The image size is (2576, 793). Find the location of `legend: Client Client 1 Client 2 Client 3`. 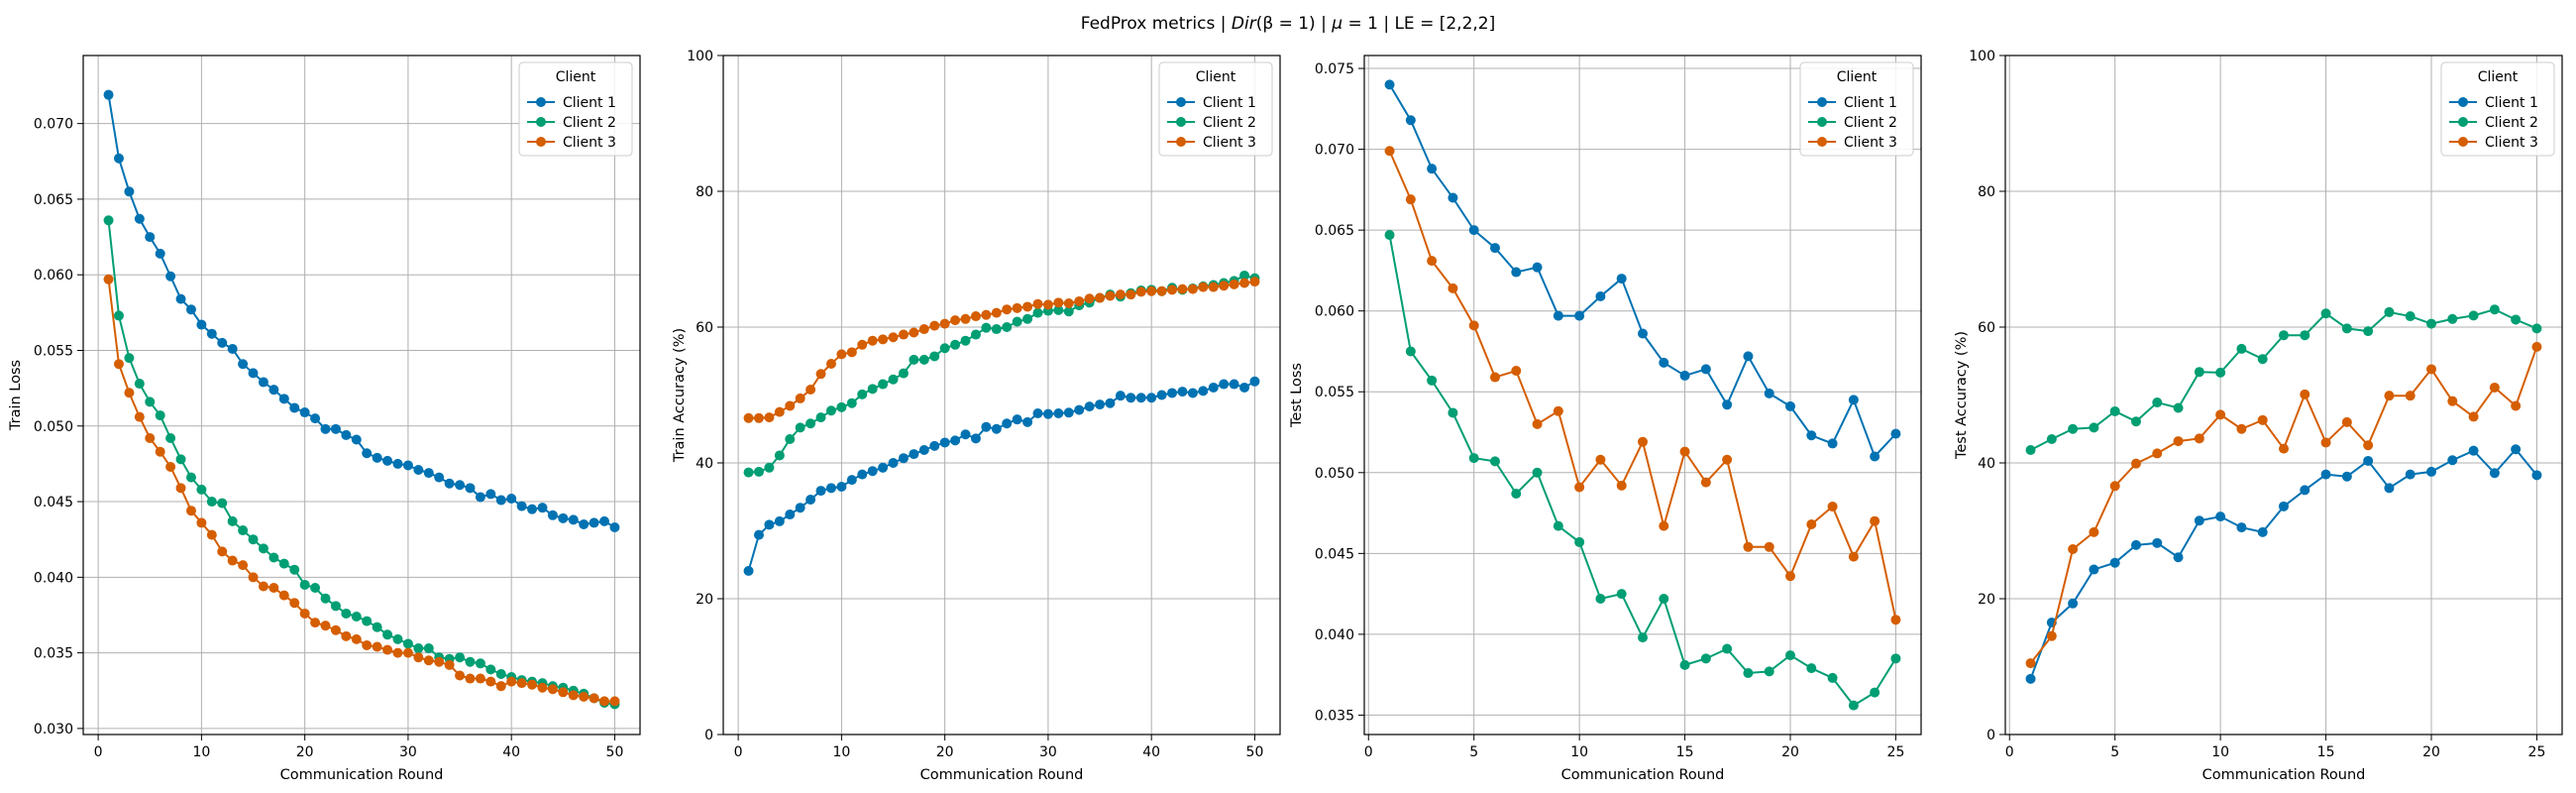

legend: Client Client 1 Client 2 Client 3 is located at coordinates (1856, 109).